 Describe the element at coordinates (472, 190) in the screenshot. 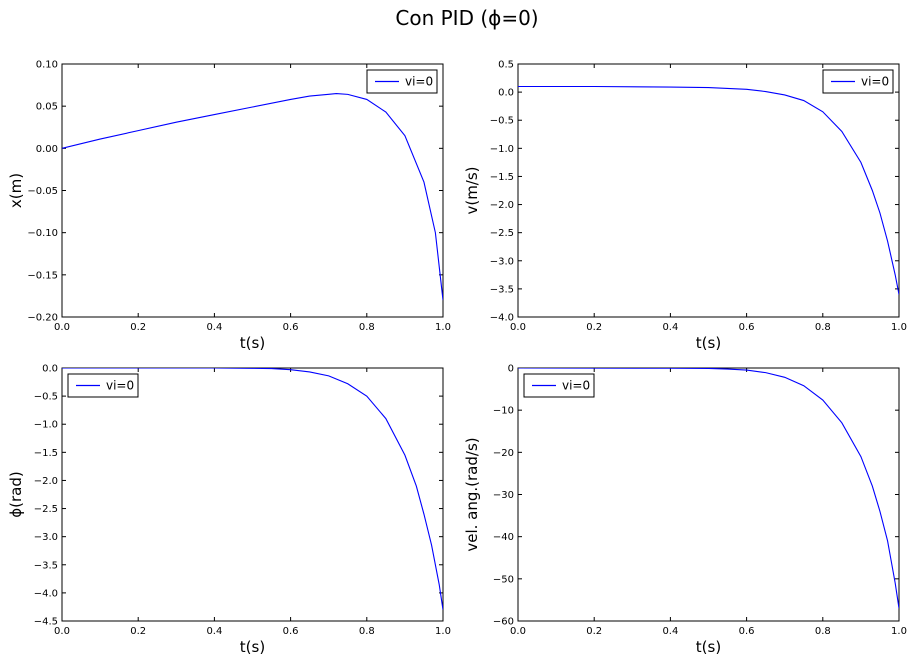

I see `y-axis-label: v(m/s)` at that location.